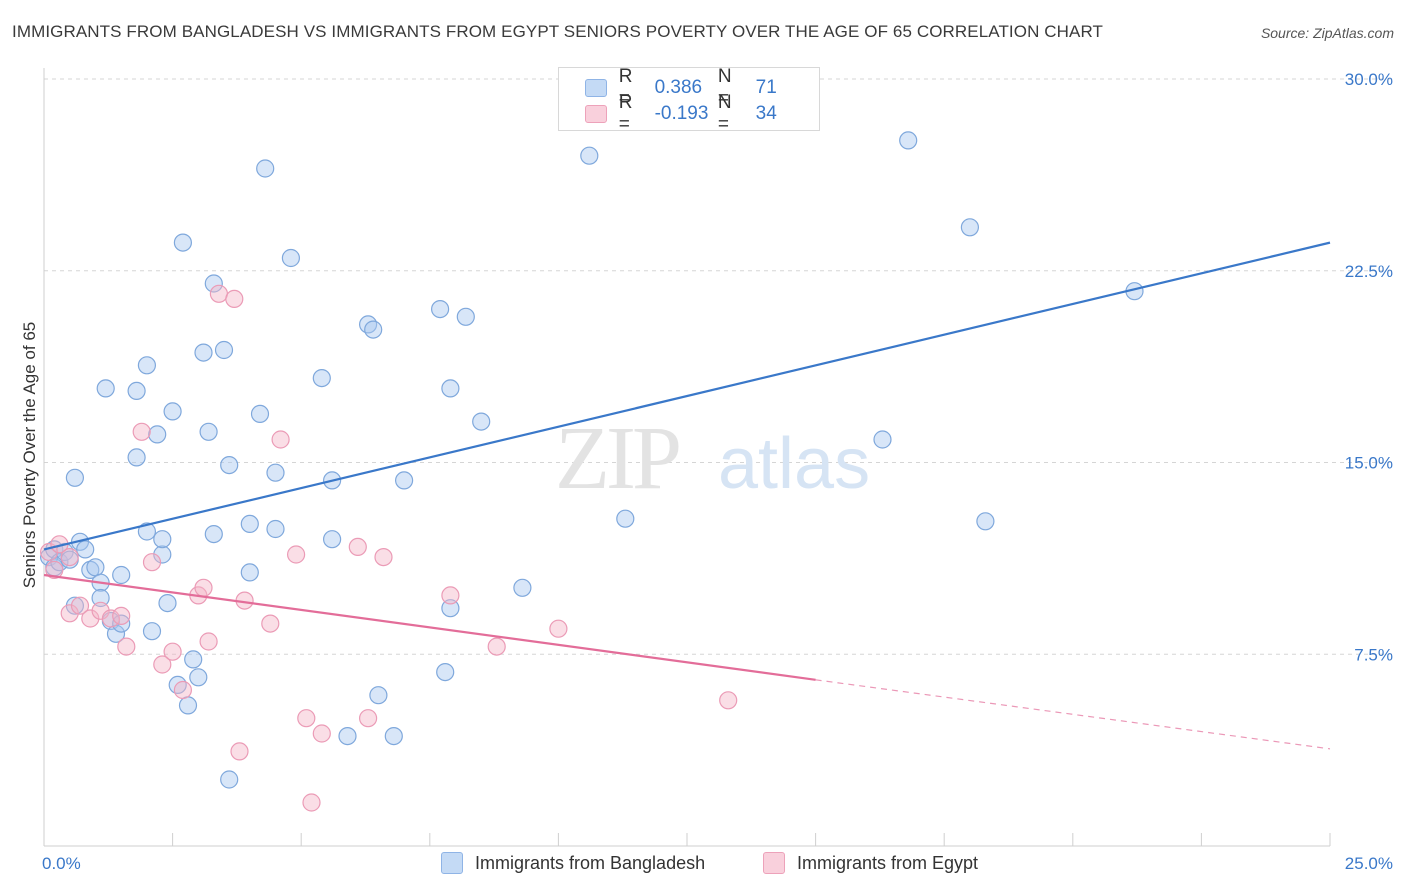 This screenshot has width=1406, height=892. I want to click on legend-label-bangladesh: Immigrants from Bangladesh, so click(590, 862).